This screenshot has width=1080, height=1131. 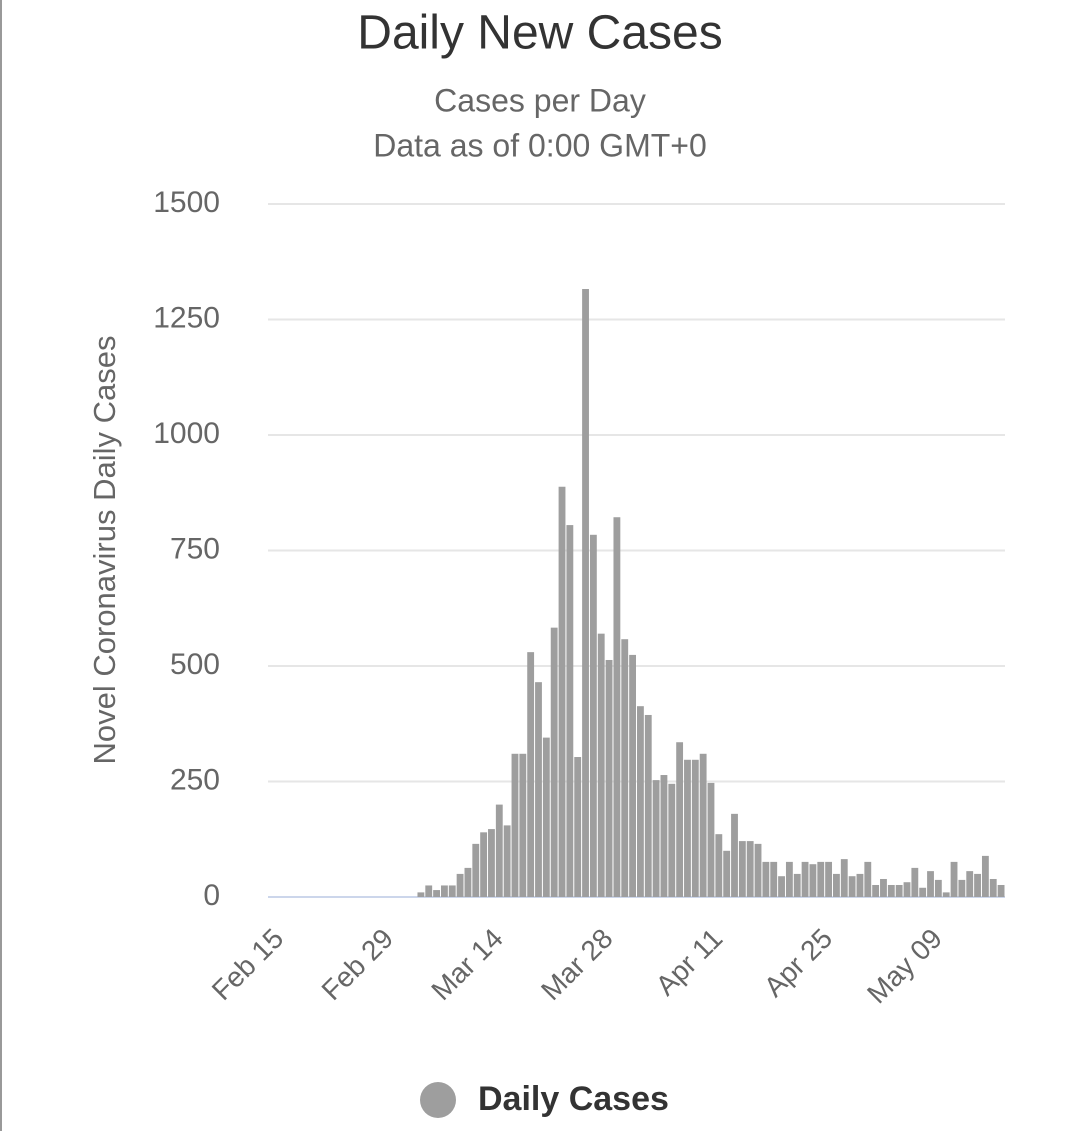 I want to click on x-tick-label: Feb 15, so click(x=248, y=965).